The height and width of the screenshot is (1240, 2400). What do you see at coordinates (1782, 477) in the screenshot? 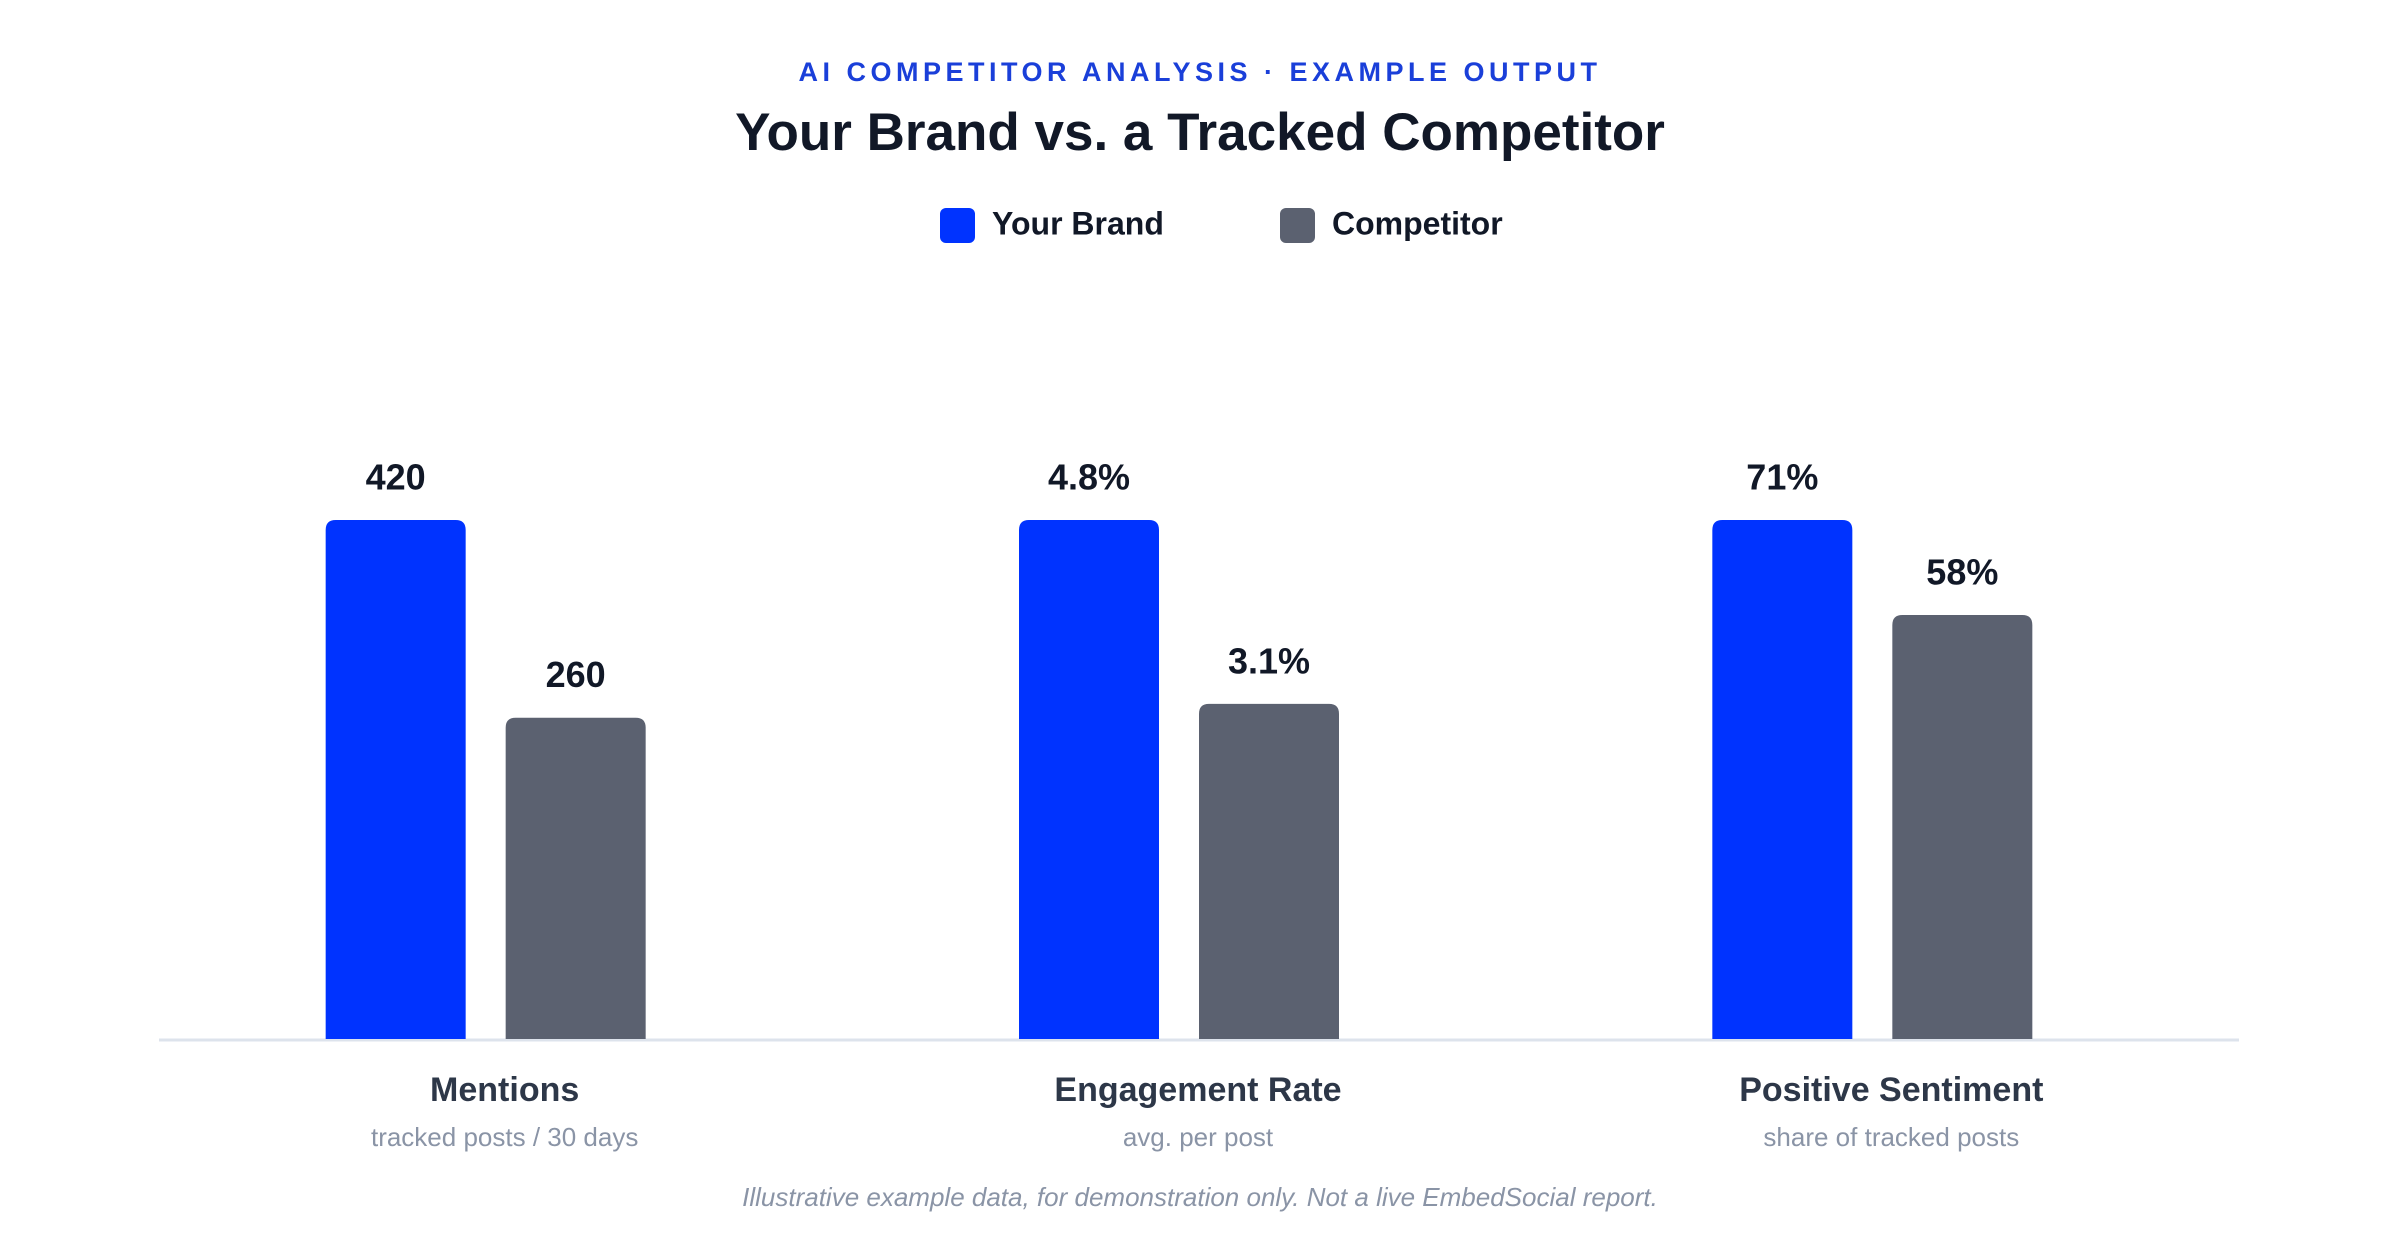
I see `value-label: 71%` at bounding box center [1782, 477].